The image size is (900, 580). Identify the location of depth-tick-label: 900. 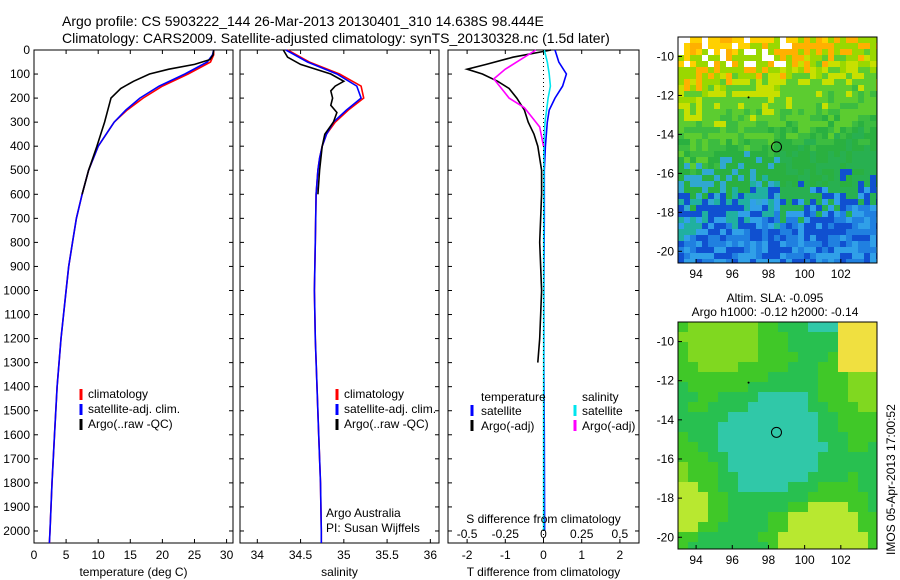
(20, 266).